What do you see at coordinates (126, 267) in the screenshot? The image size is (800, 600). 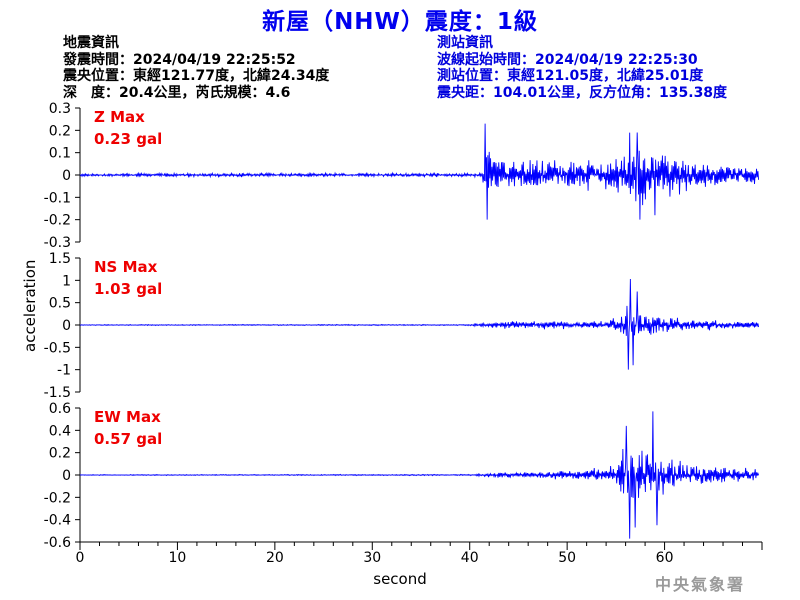 I see `max-label: NS Max` at bounding box center [126, 267].